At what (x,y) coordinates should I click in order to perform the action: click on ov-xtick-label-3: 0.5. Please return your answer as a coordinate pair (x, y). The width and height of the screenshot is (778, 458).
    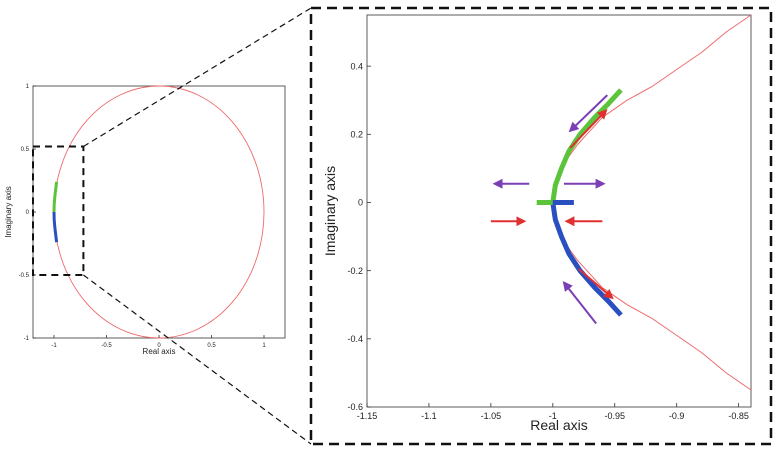
    Looking at the image, I should click on (211, 346).